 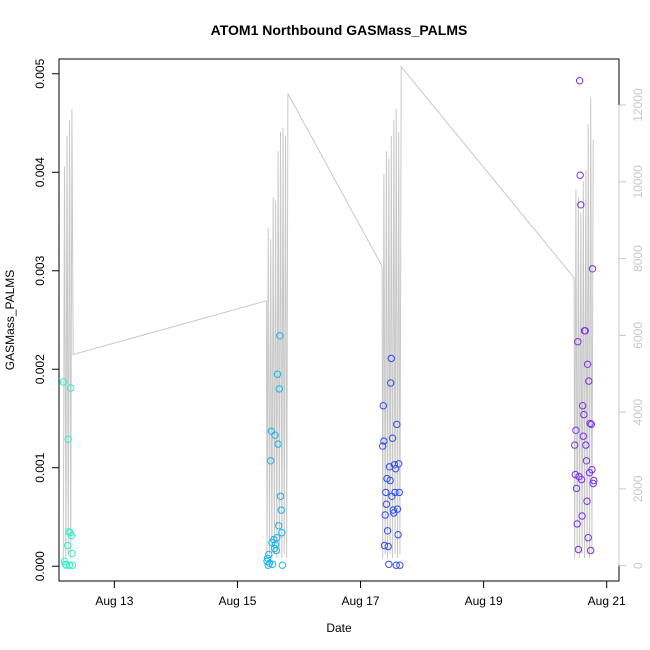 What do you see at coordinates (638, 182) in the screenshot?
I see `y2-tick-label: 10000` at bounding box center [638, 182].